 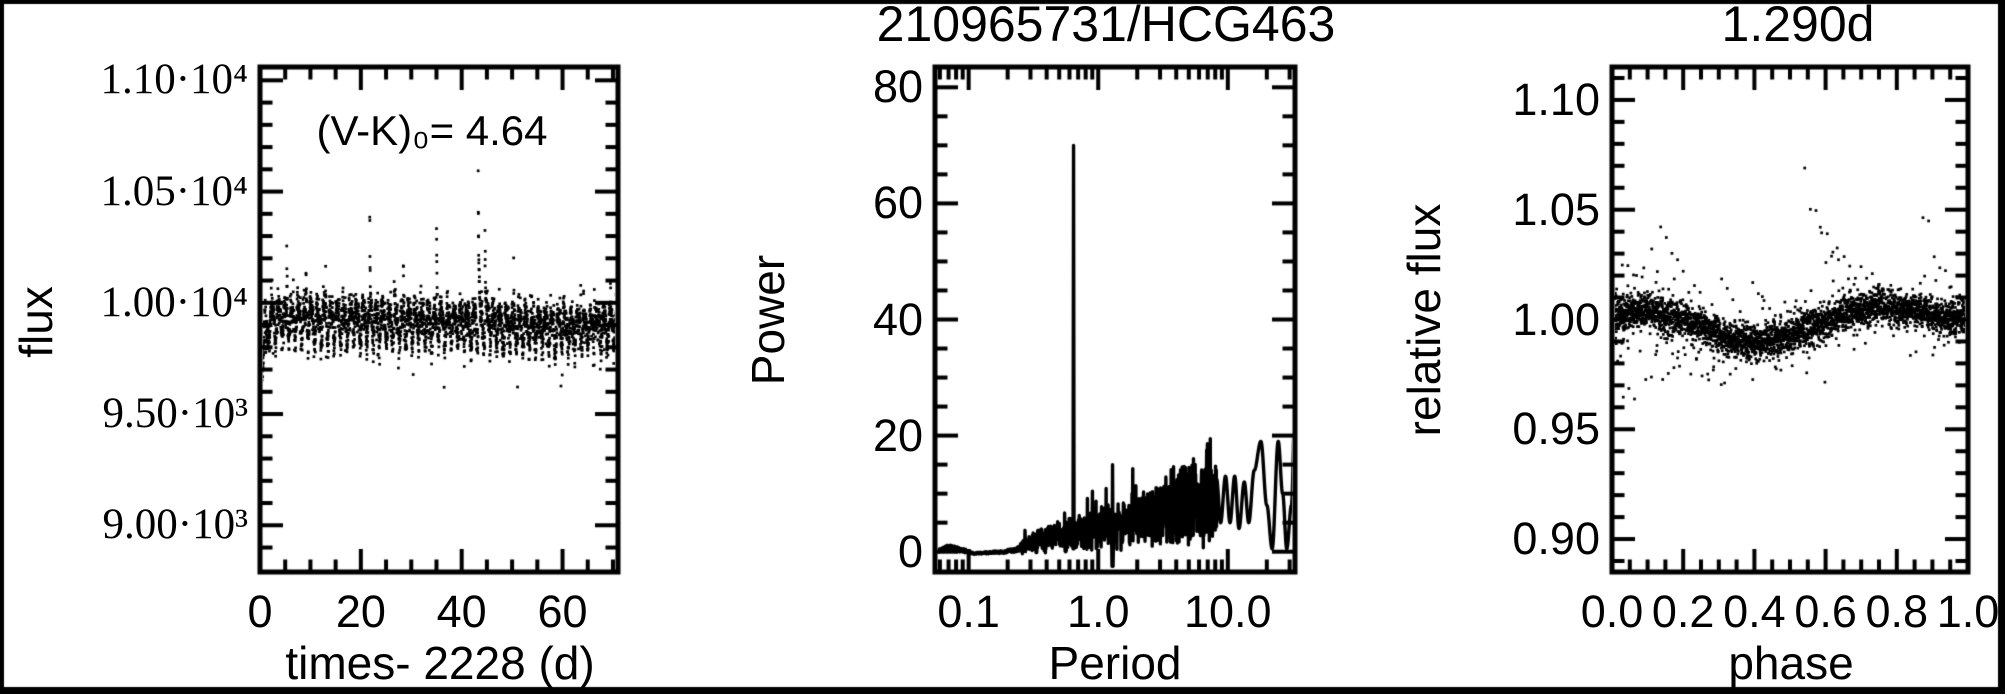 I want to click on flux-axis-label: flux, so click(x=36, y=322).